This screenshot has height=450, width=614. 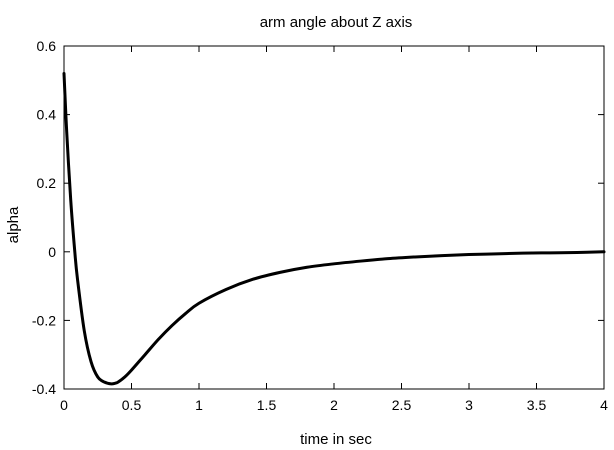 I want to click on y-tick-label: 0.2, so click(x=47, y=183).